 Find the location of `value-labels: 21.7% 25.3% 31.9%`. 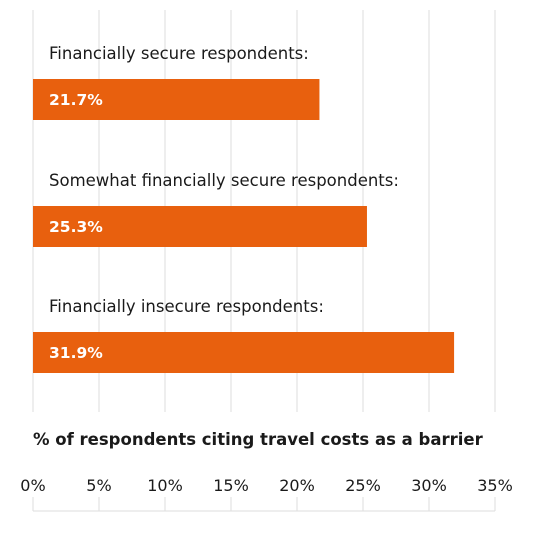

value-labels: 21.7% 25.3% 31.9% is located at coordinates (76, 226).